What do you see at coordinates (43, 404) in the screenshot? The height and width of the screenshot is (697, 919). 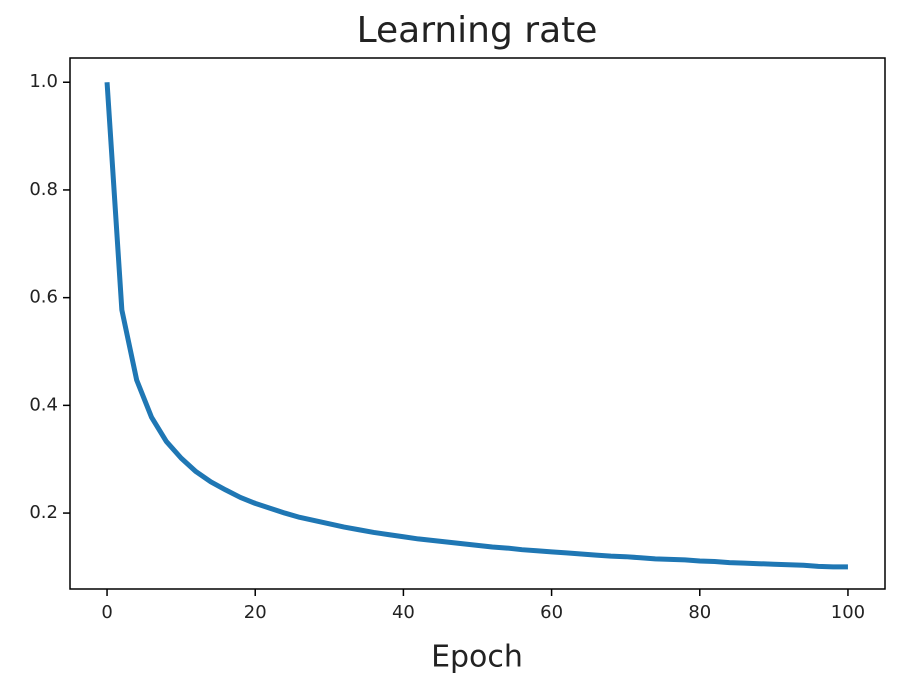 I see `y-tick-label: 0.4` at bounding box center [43, 404].